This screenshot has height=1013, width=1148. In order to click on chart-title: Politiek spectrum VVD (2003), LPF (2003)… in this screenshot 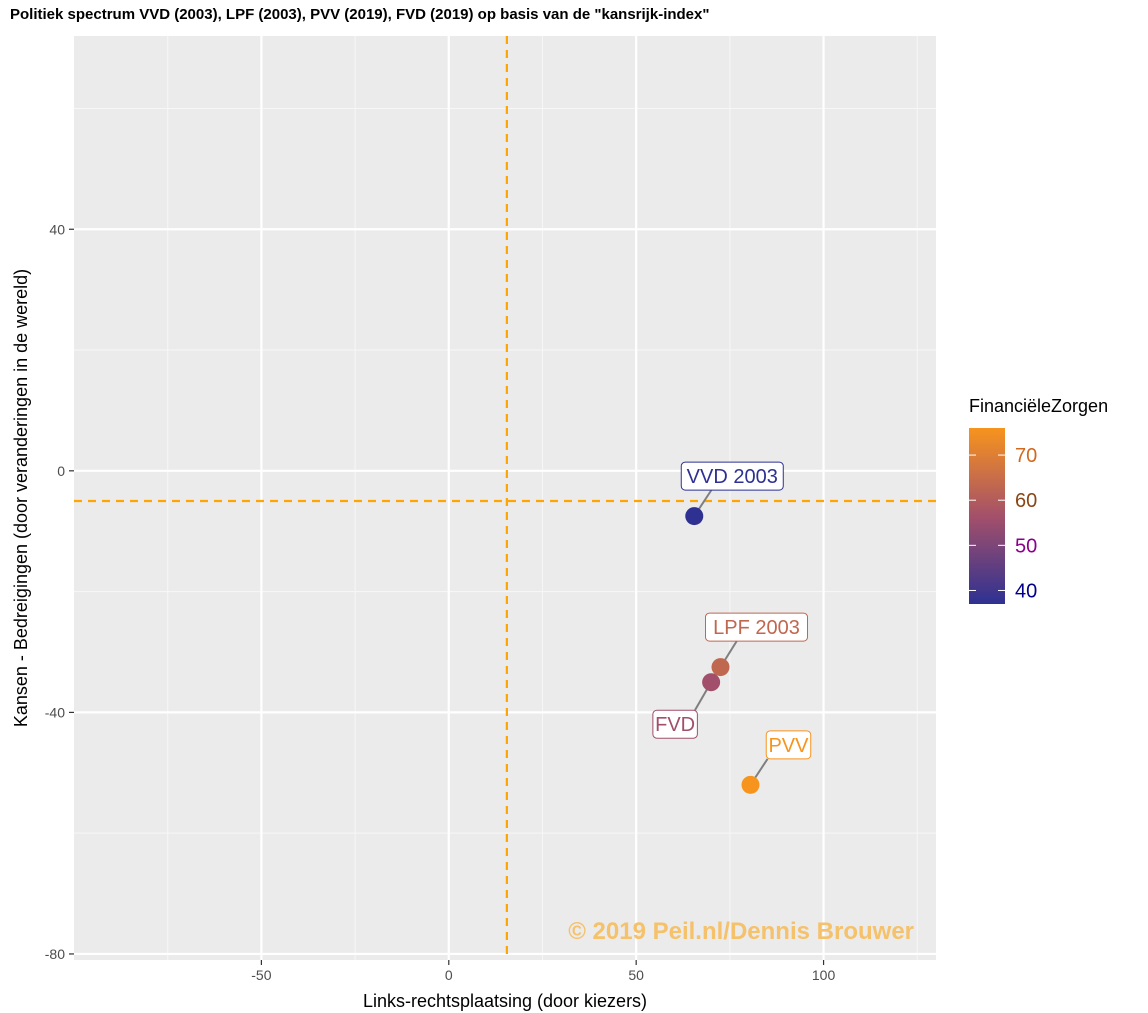, I will do `click(360, 14)`.